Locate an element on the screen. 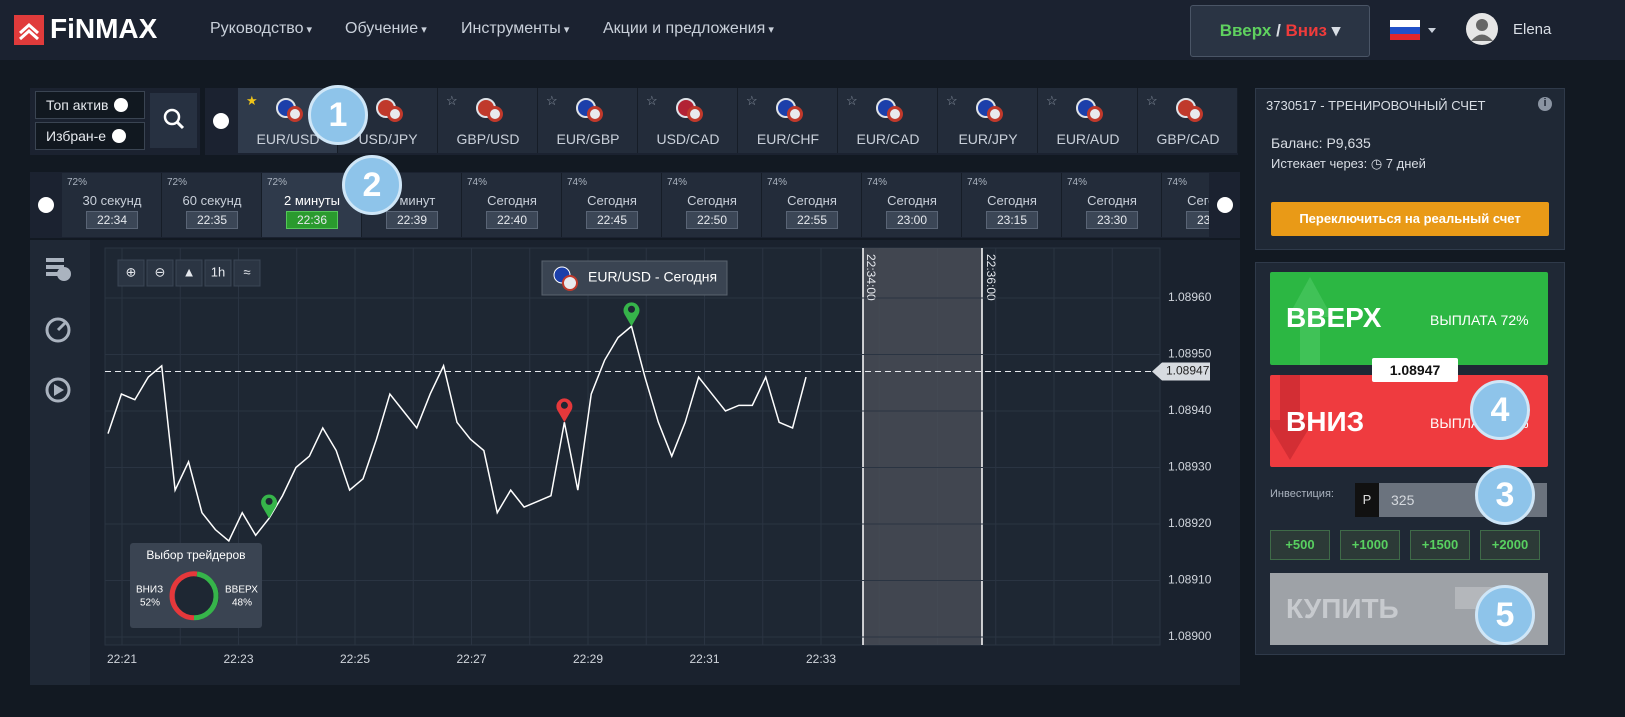  time-wrap: 22:34 is located at coordinates (112, 220).